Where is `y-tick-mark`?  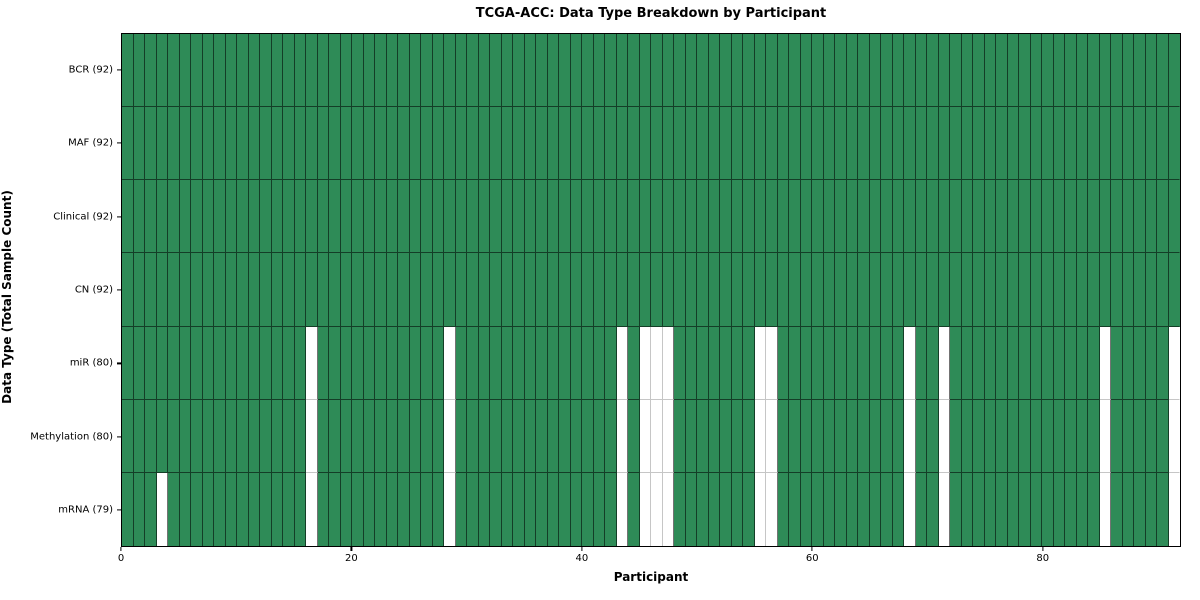
y-tick-mark is located at coordinates (119, 510).